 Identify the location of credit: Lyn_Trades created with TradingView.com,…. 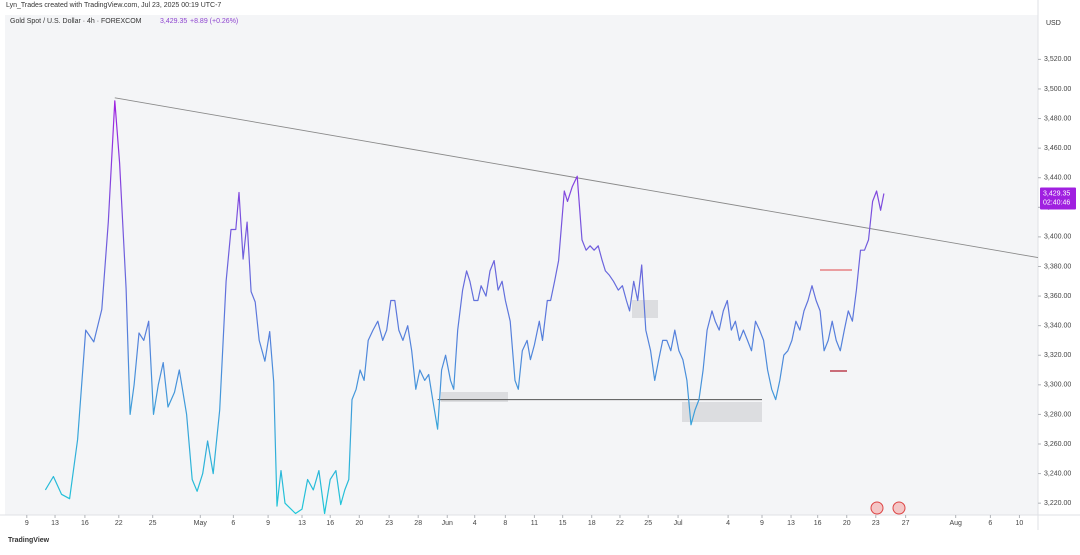
(113, 5).